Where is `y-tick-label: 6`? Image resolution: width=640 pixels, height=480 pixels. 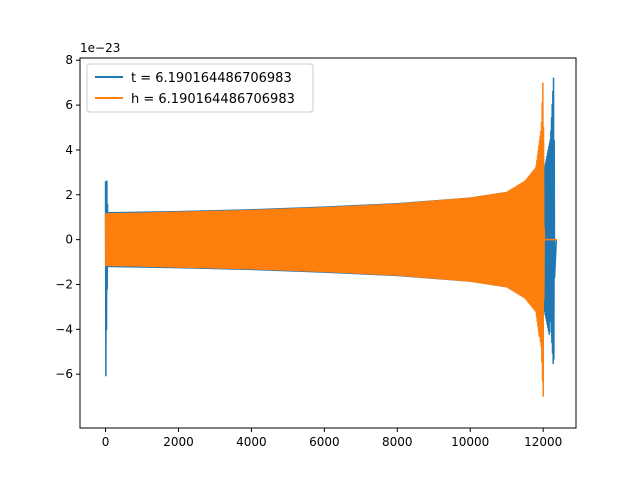
y-tick-label: 6 is located at coordinates (69, 105).